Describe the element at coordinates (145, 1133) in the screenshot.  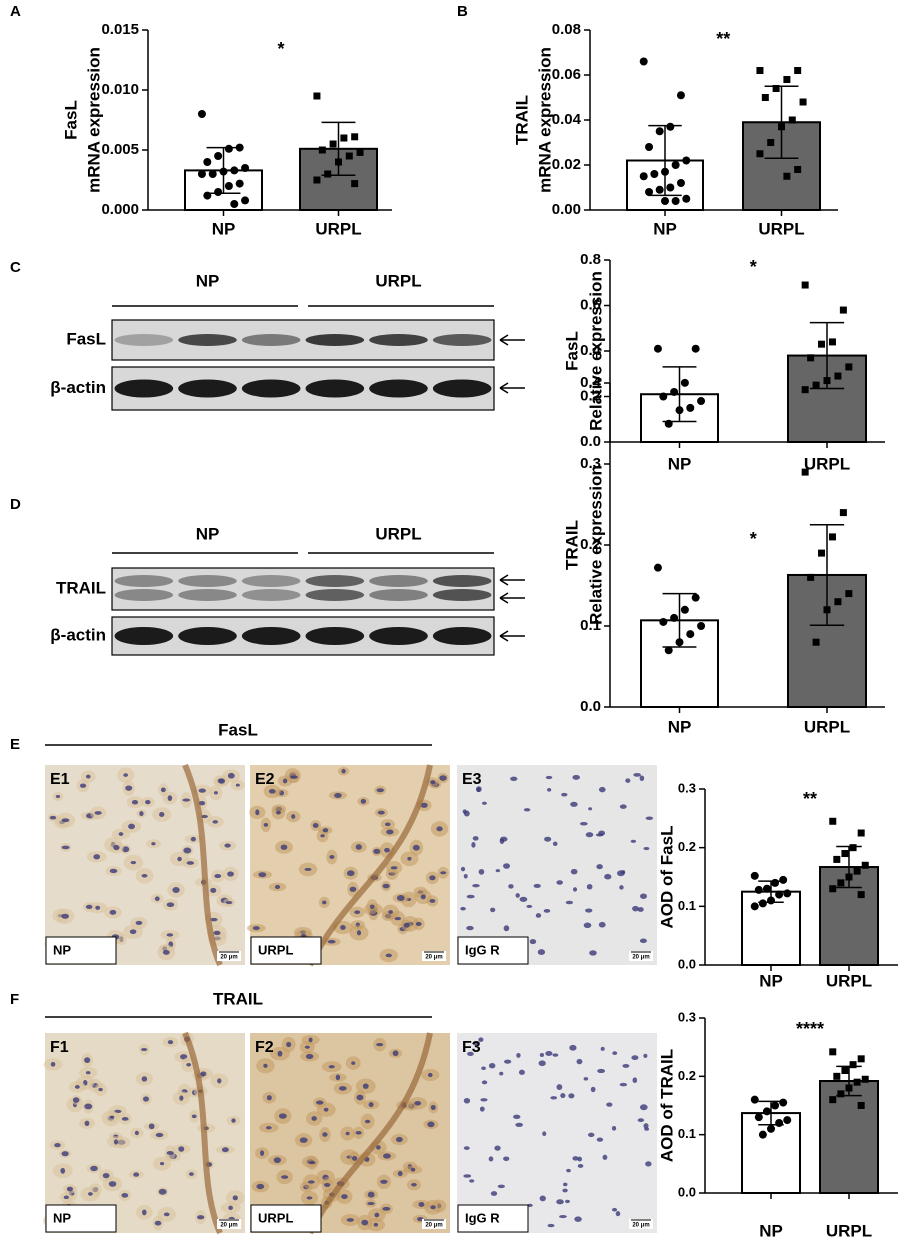
I see `micrograph-bg` at that location.